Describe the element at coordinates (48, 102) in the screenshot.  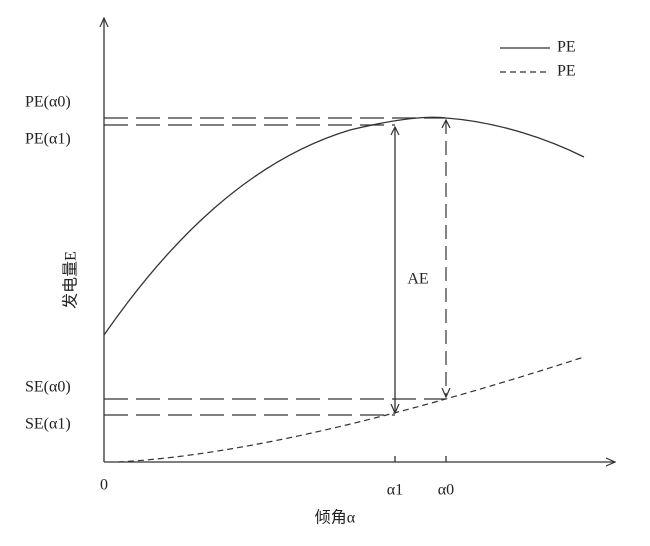
I see `y-label: PE(α0)` at that location.